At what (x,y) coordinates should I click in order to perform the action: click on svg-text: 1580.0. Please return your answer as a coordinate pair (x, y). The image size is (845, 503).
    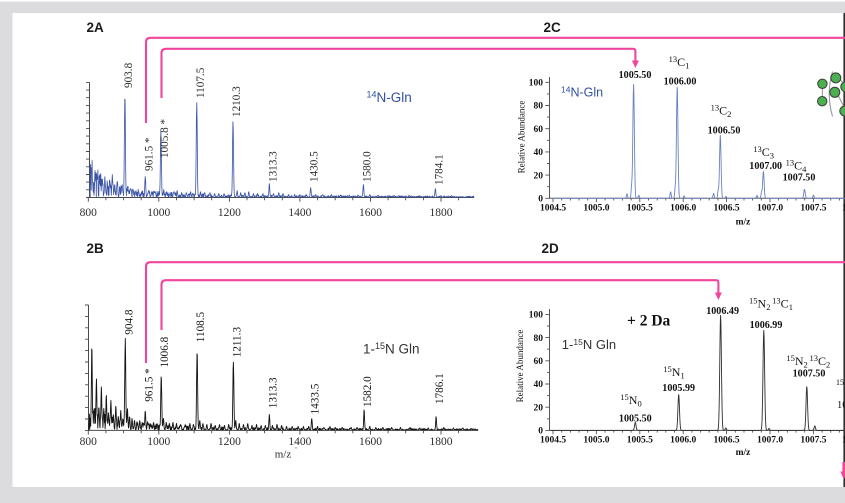
    Looking at the image, I should click on (367, 166).